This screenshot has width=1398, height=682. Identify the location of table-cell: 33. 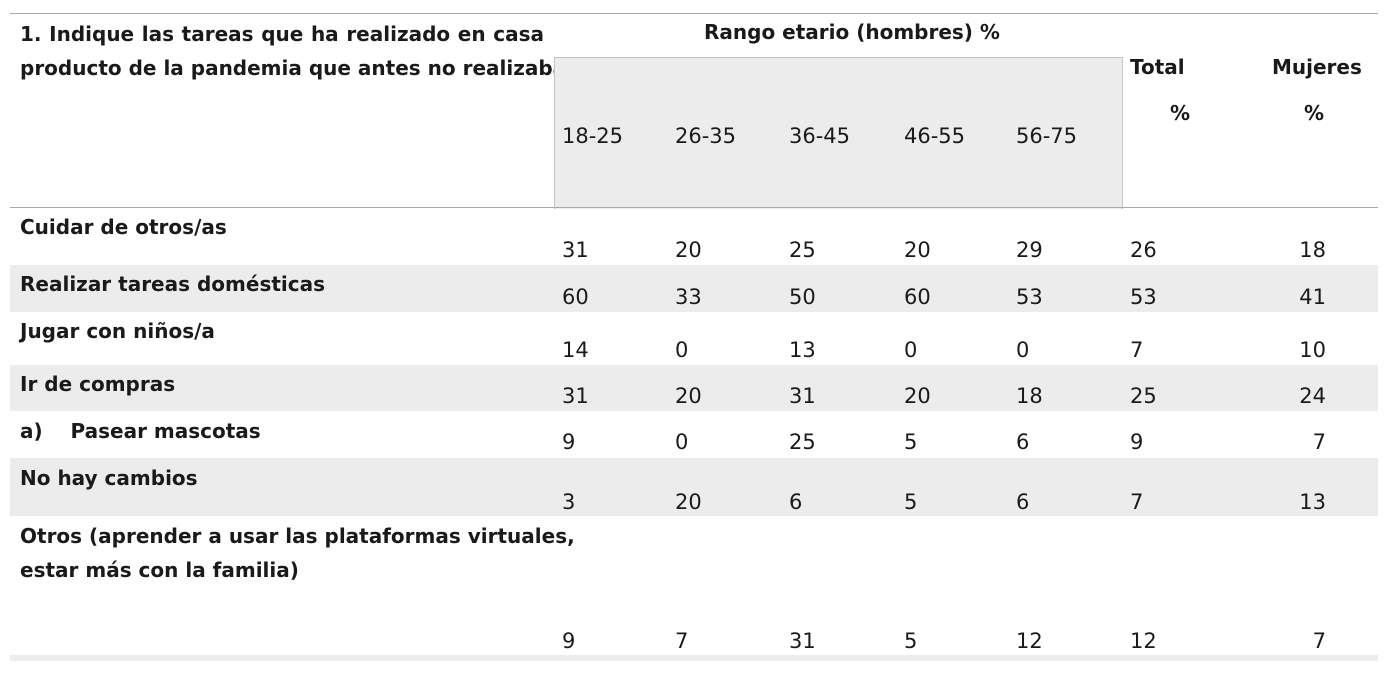
(688, 297).